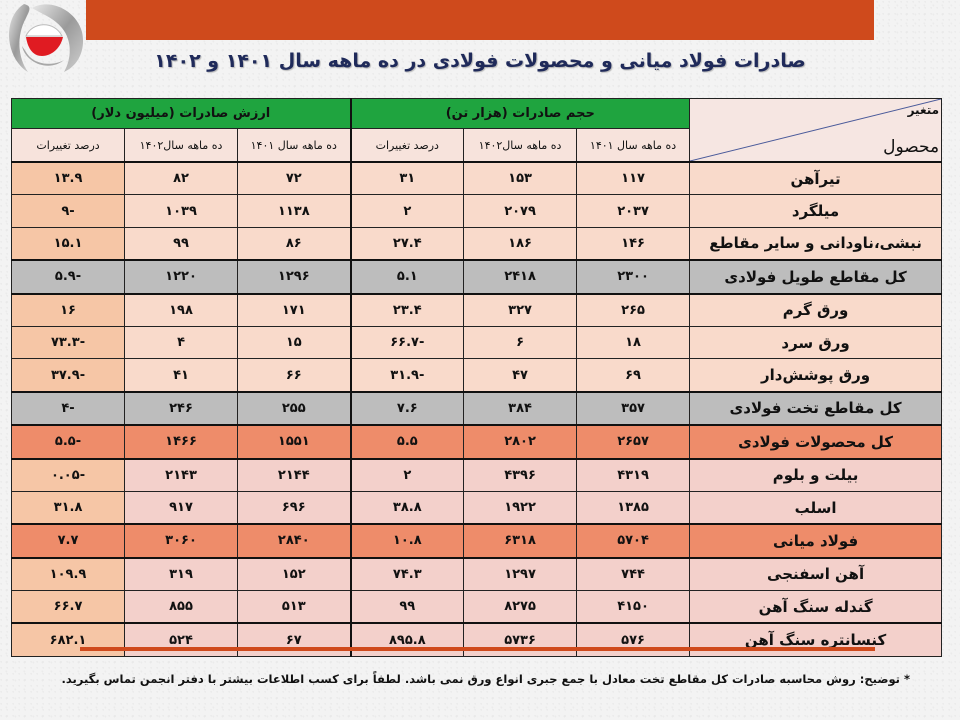 This screenshot has height=720, width=960. I want to click on vol-1401-cell: ۱۴۶, so click(633, 243).